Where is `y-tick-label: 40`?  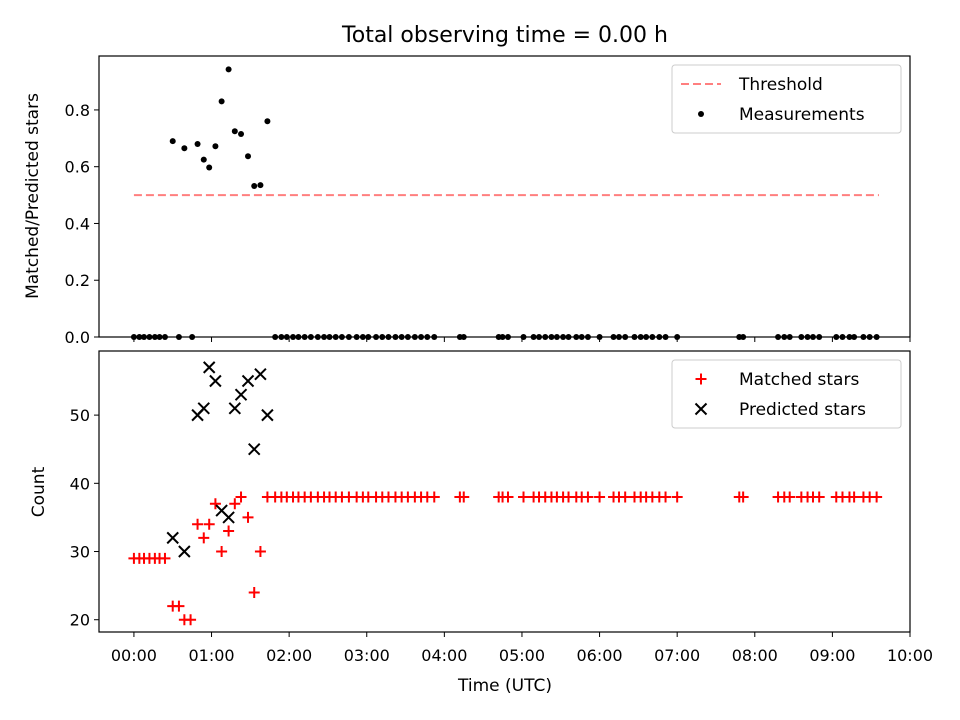
y-tick-label: 40 is located at coordinates (80, 483).